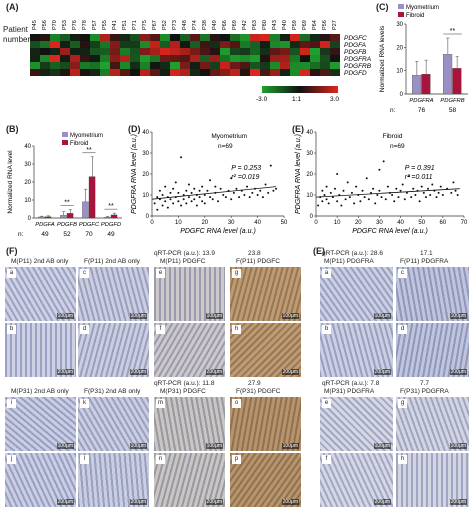 This screenshot has height=507, width=474. Describe the element at coordinates (189, 294) in the screenshot. I see `micrograph-tile: e 100μm` at that location.